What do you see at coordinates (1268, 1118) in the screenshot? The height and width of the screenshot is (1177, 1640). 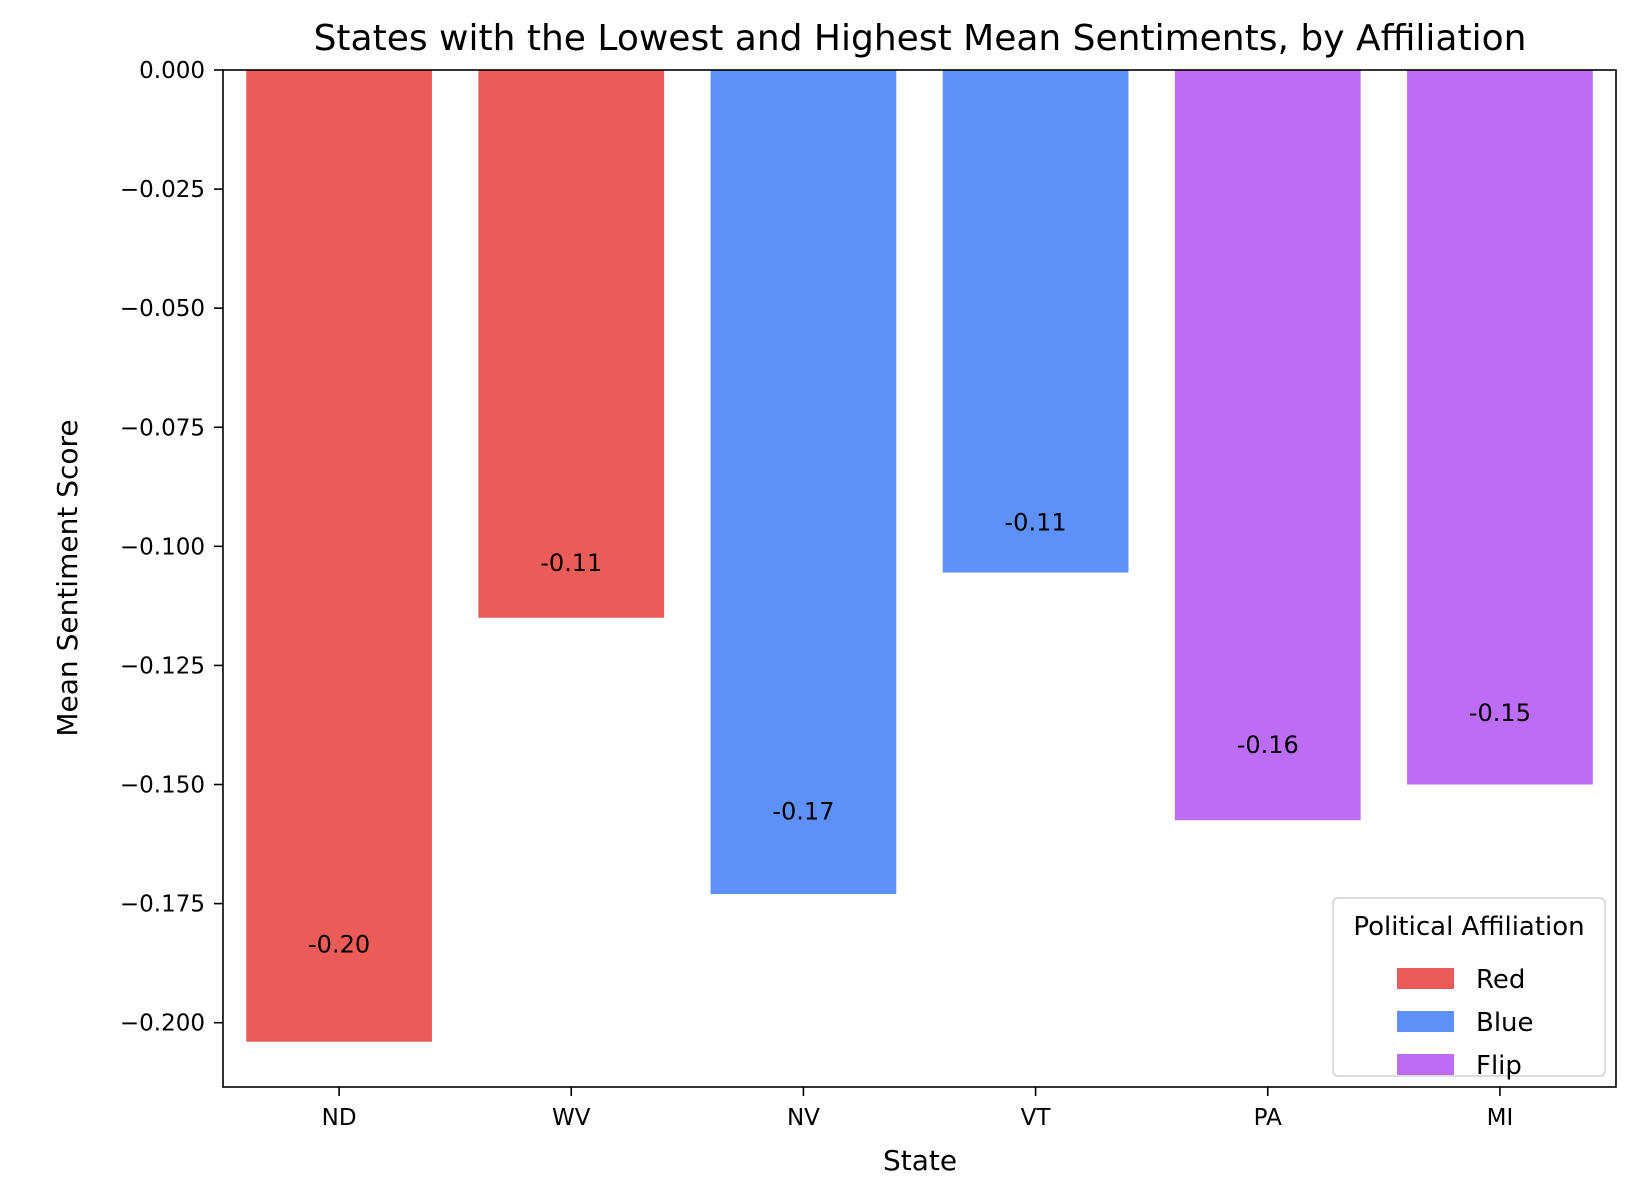 I see `x-tick-label: PA` at bounding box center [1268, 1118].